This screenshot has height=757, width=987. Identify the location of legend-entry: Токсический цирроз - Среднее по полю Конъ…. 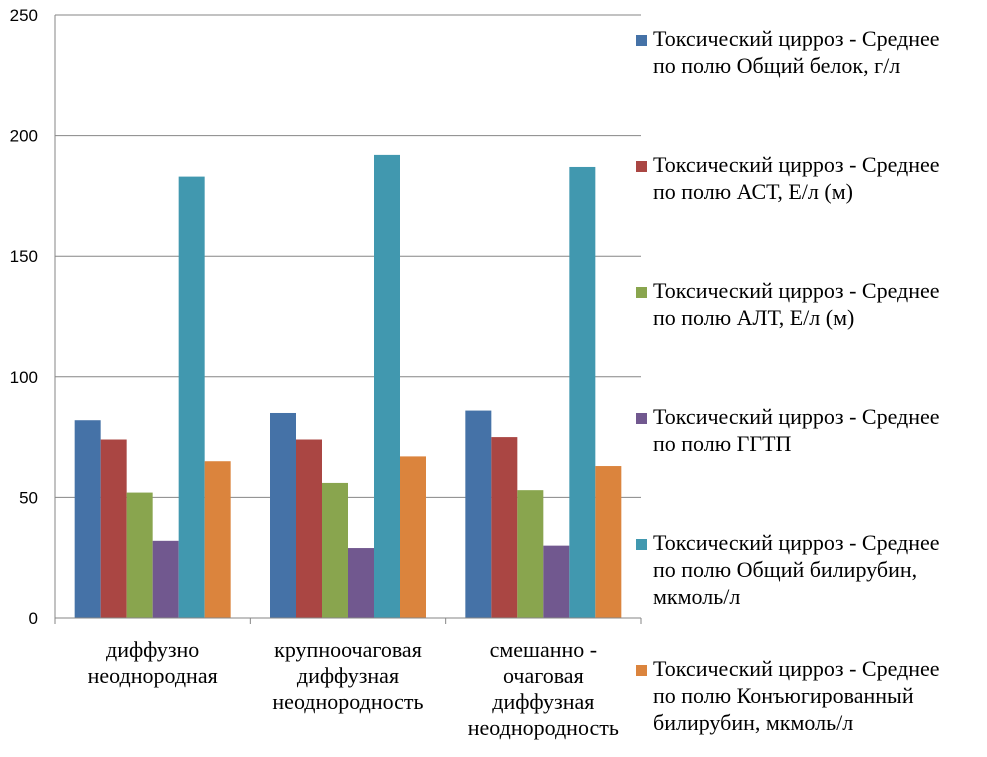
(788, 695).